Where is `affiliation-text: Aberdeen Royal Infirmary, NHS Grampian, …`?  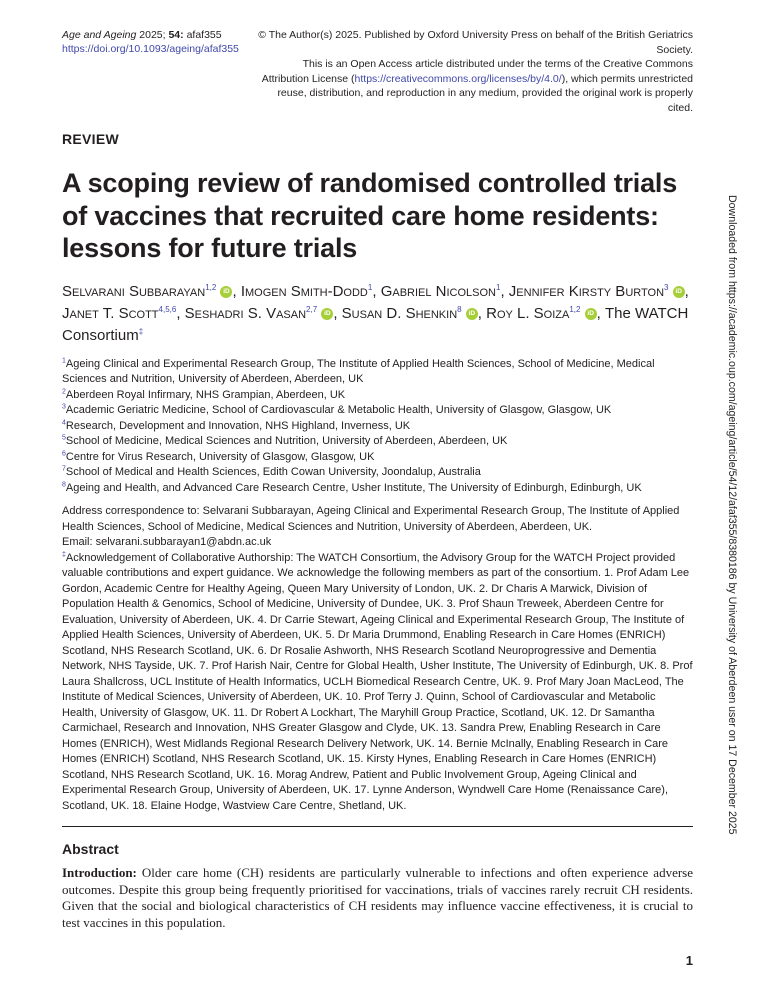
affiliation-text: Aberdeen Royal Infirmary, NHS Grampian, … is located at coordinates (205, 394).